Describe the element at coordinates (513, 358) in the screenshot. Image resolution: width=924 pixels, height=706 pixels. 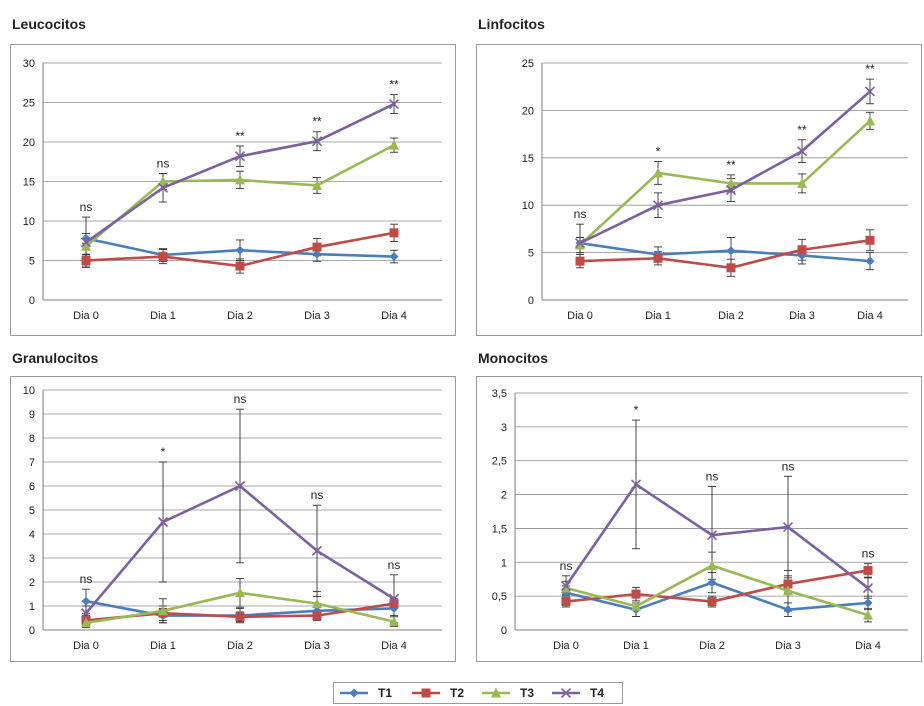
I see `chart-title-monocitos: Monocitos` at that location.